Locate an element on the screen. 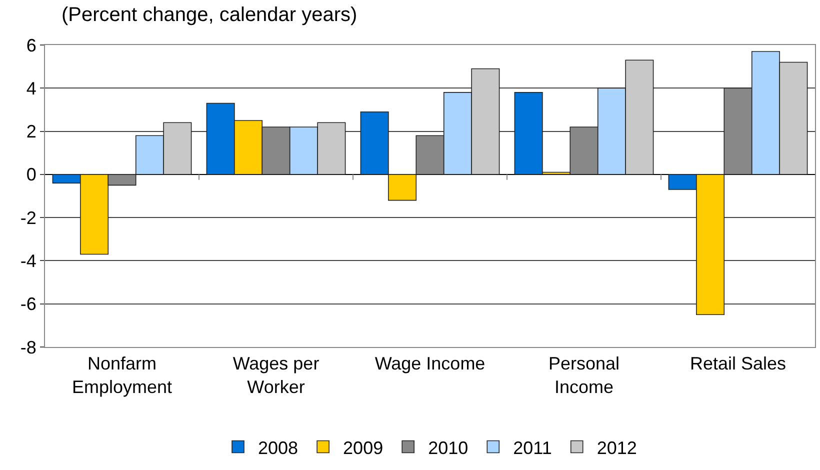  x-tick-label: Retail Sales is located at coordinates (738, 364).